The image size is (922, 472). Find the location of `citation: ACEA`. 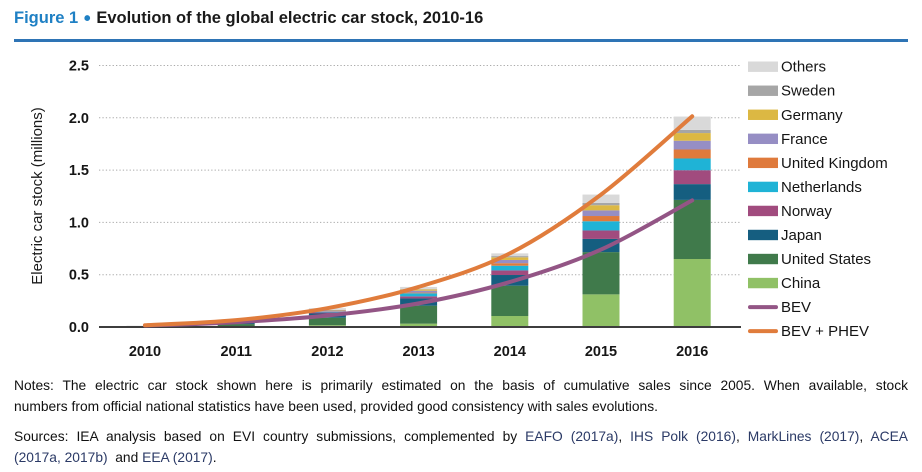

citation: ACEA is located at coordinates (889, 436).